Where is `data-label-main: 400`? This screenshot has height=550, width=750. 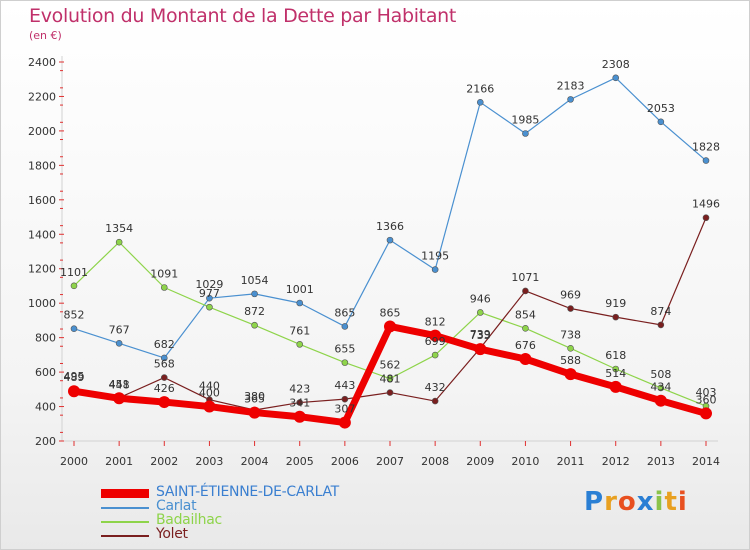
data-label-main: 400 is located at coordinates (209, 393).